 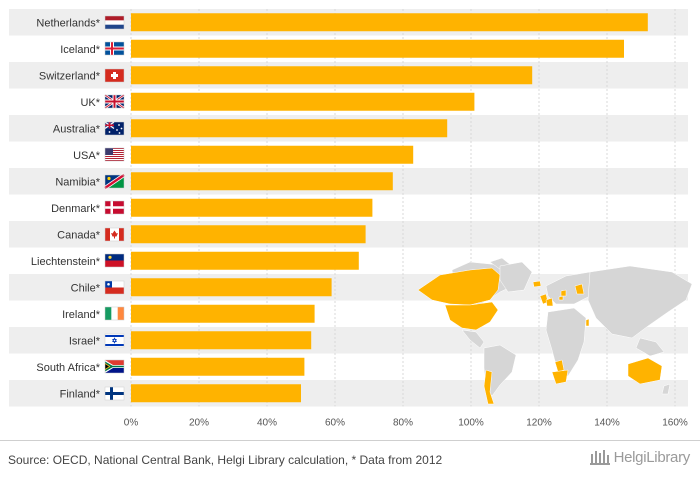 What do you see at coordinates (114, 75) in the screenshot?
I see `switzerland-flag-icon` at bounding box center [114, 75].